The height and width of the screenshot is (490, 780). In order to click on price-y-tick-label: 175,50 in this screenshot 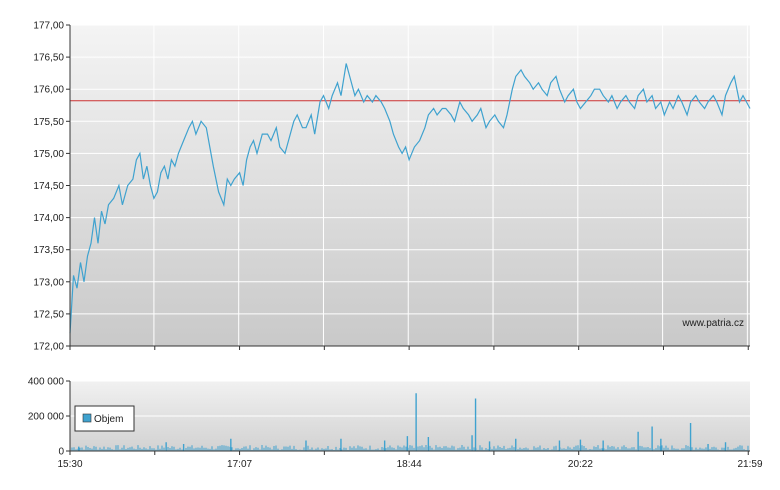, I will do `click(48, 122)`.